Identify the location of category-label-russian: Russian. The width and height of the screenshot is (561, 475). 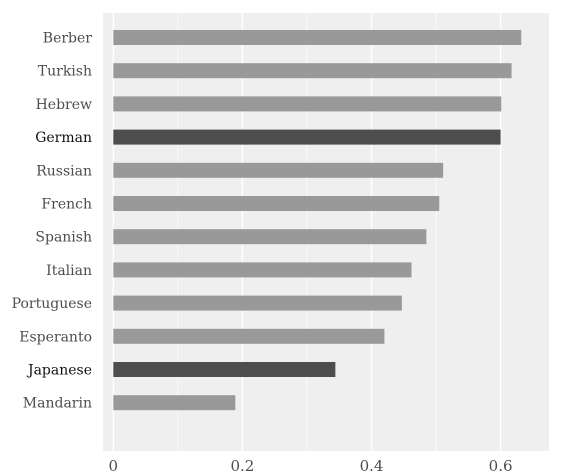
(64, 171).